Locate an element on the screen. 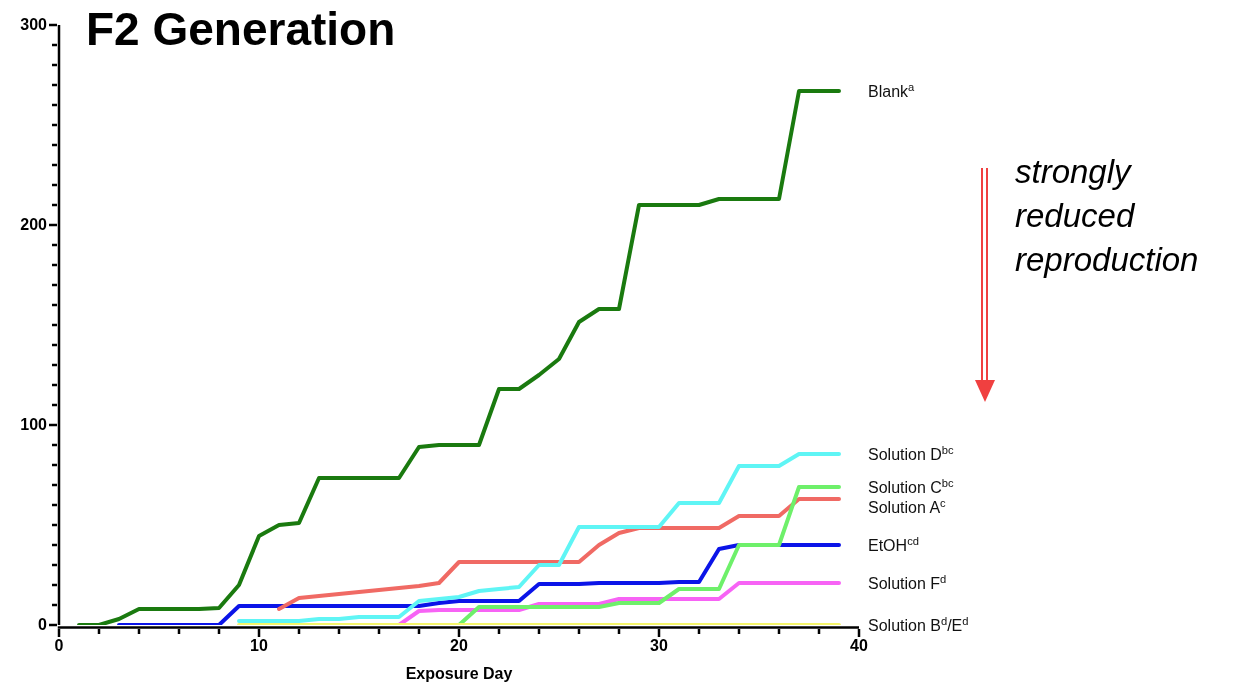 This screenshot has width=1241, height=684. series-label: Solution F$^{d}$ is located at coordinates (907, 582).